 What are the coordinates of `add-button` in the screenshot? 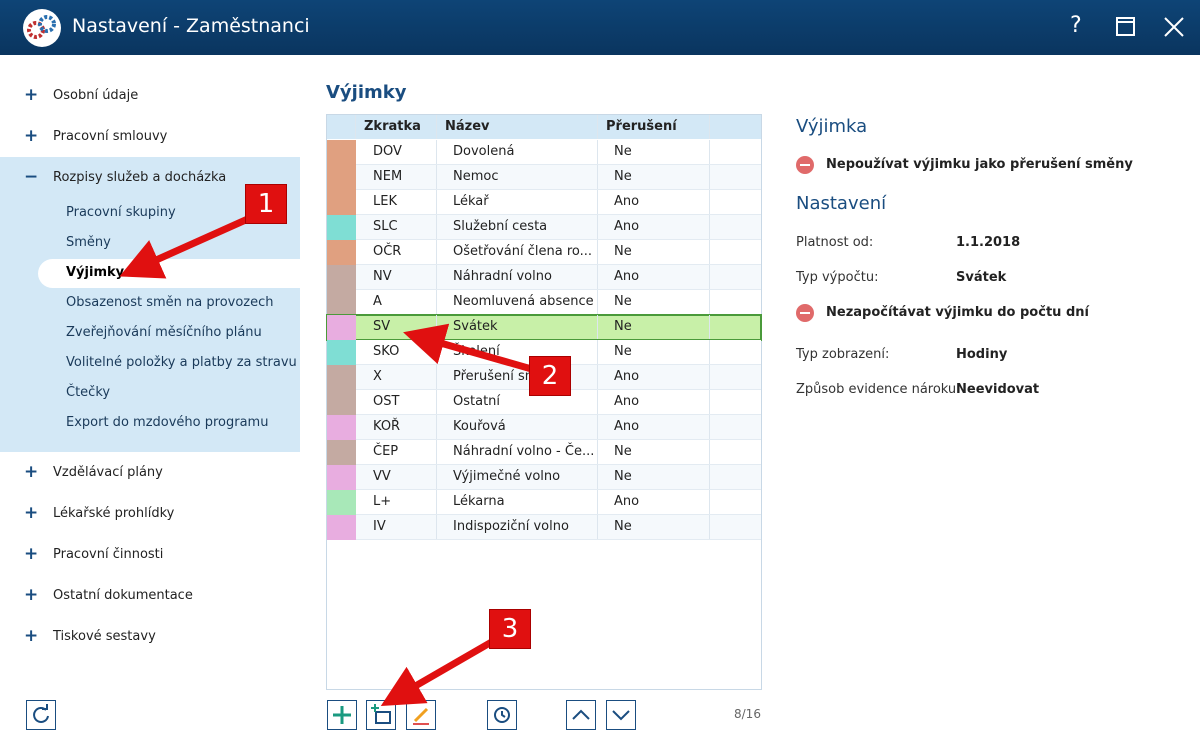 It's located at (342, 715).